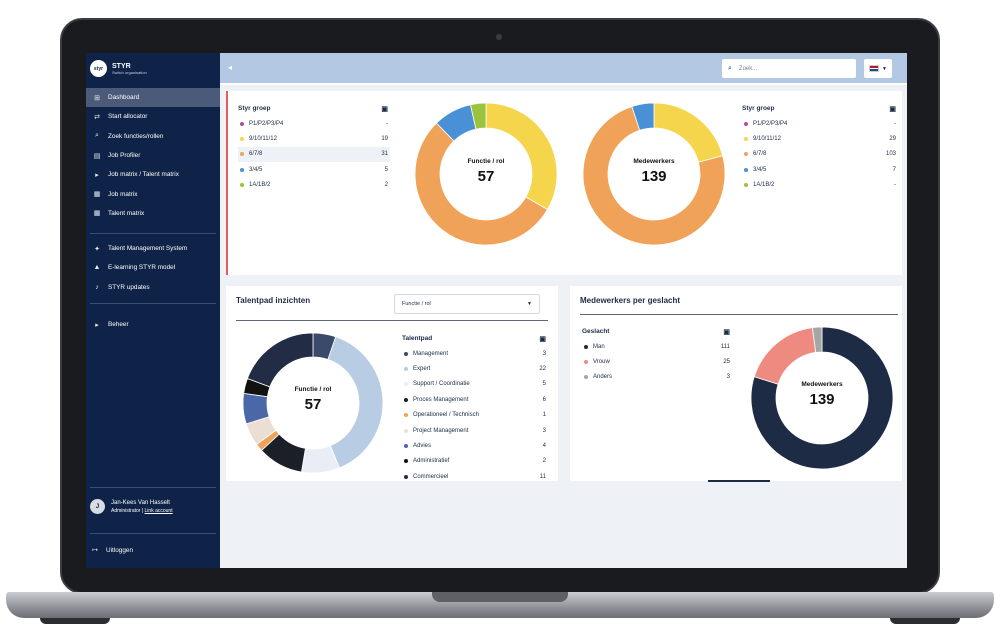 The image size is (1000, 643). What do you see at coordinates (475, 415) in the screenshot?
I see `legend-row: Operationeel / Technisch 1` at bounding box center [475, 415].